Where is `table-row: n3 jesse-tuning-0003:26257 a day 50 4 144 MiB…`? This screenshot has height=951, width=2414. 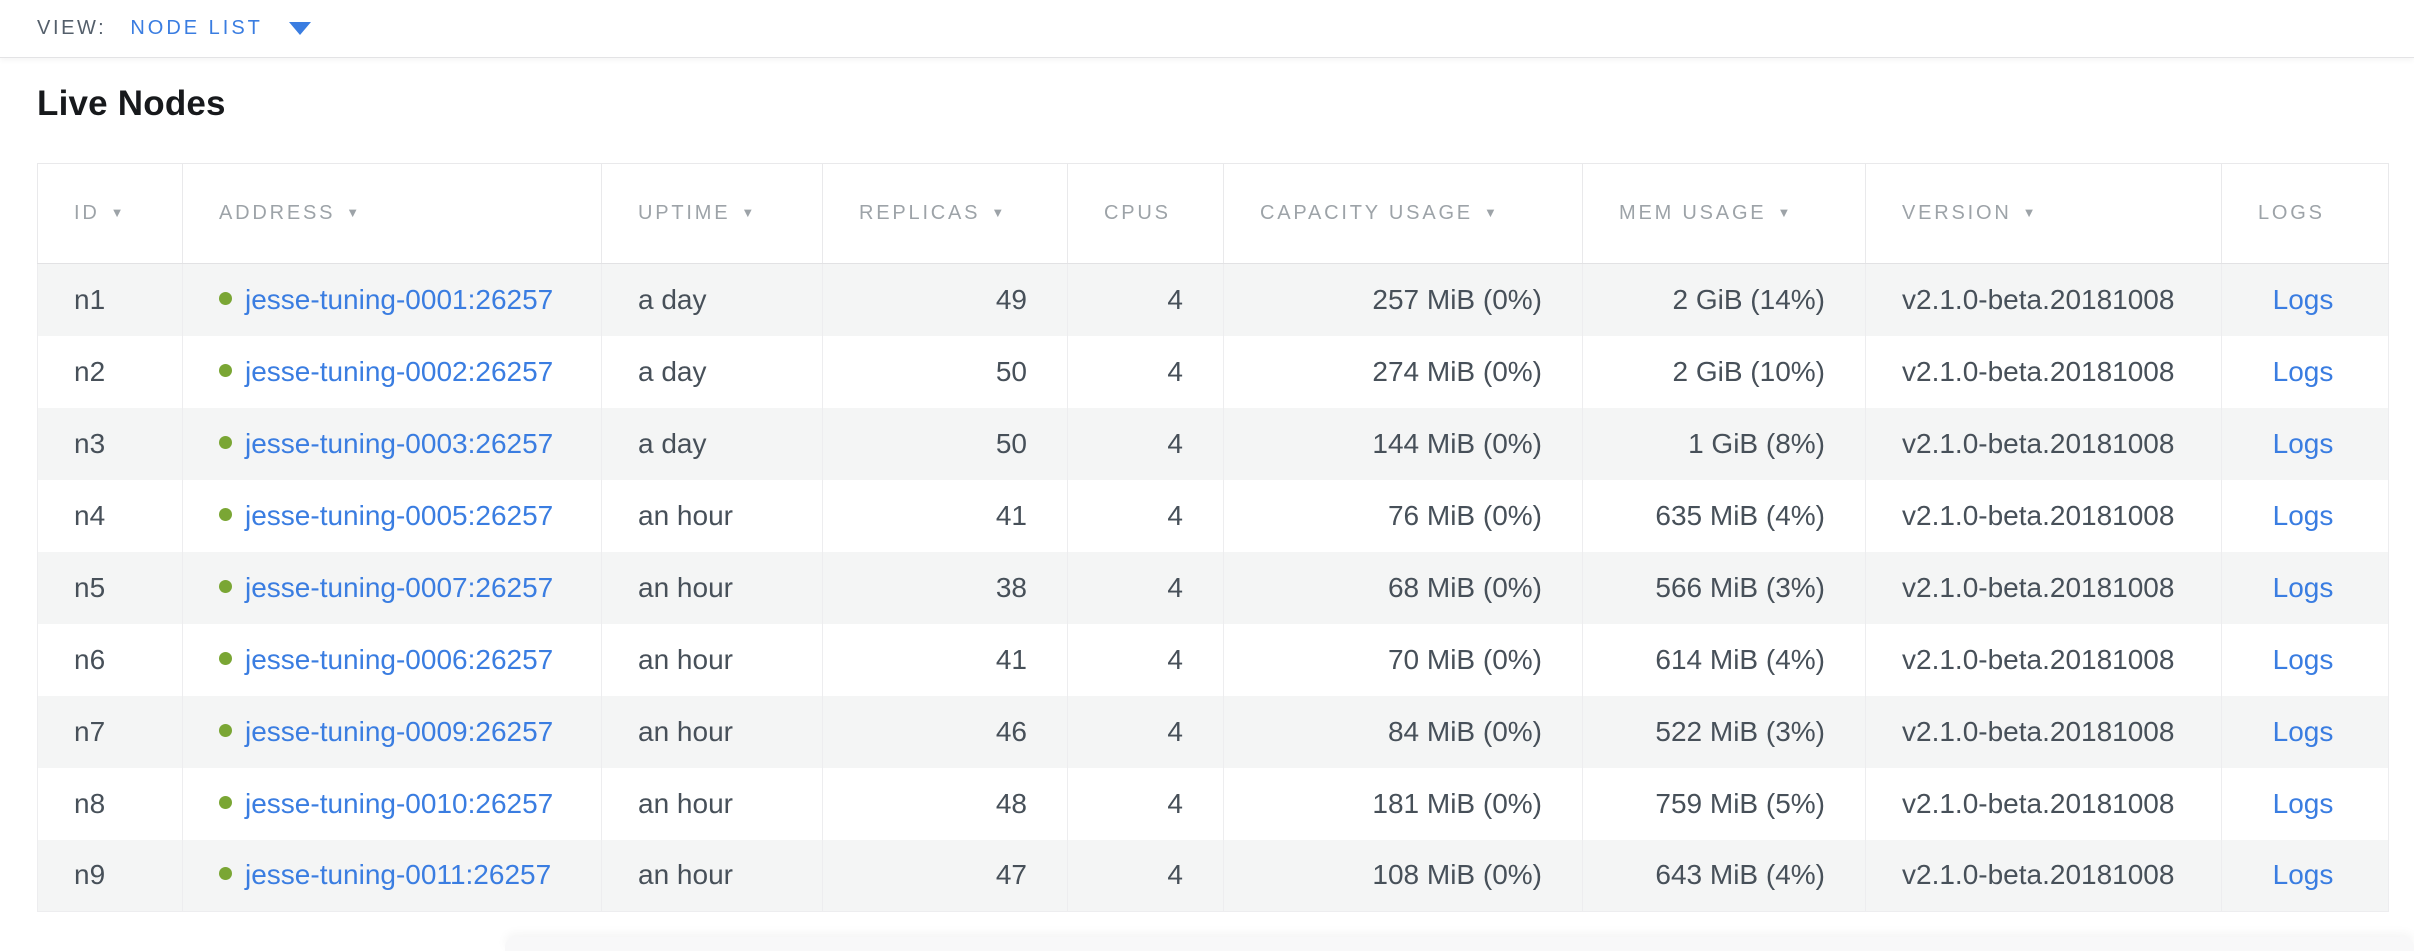 table-row: n3 jesse-tuning-0003:26257 a day 50 4 144 MiB… is located at coordinates (1213, 443).